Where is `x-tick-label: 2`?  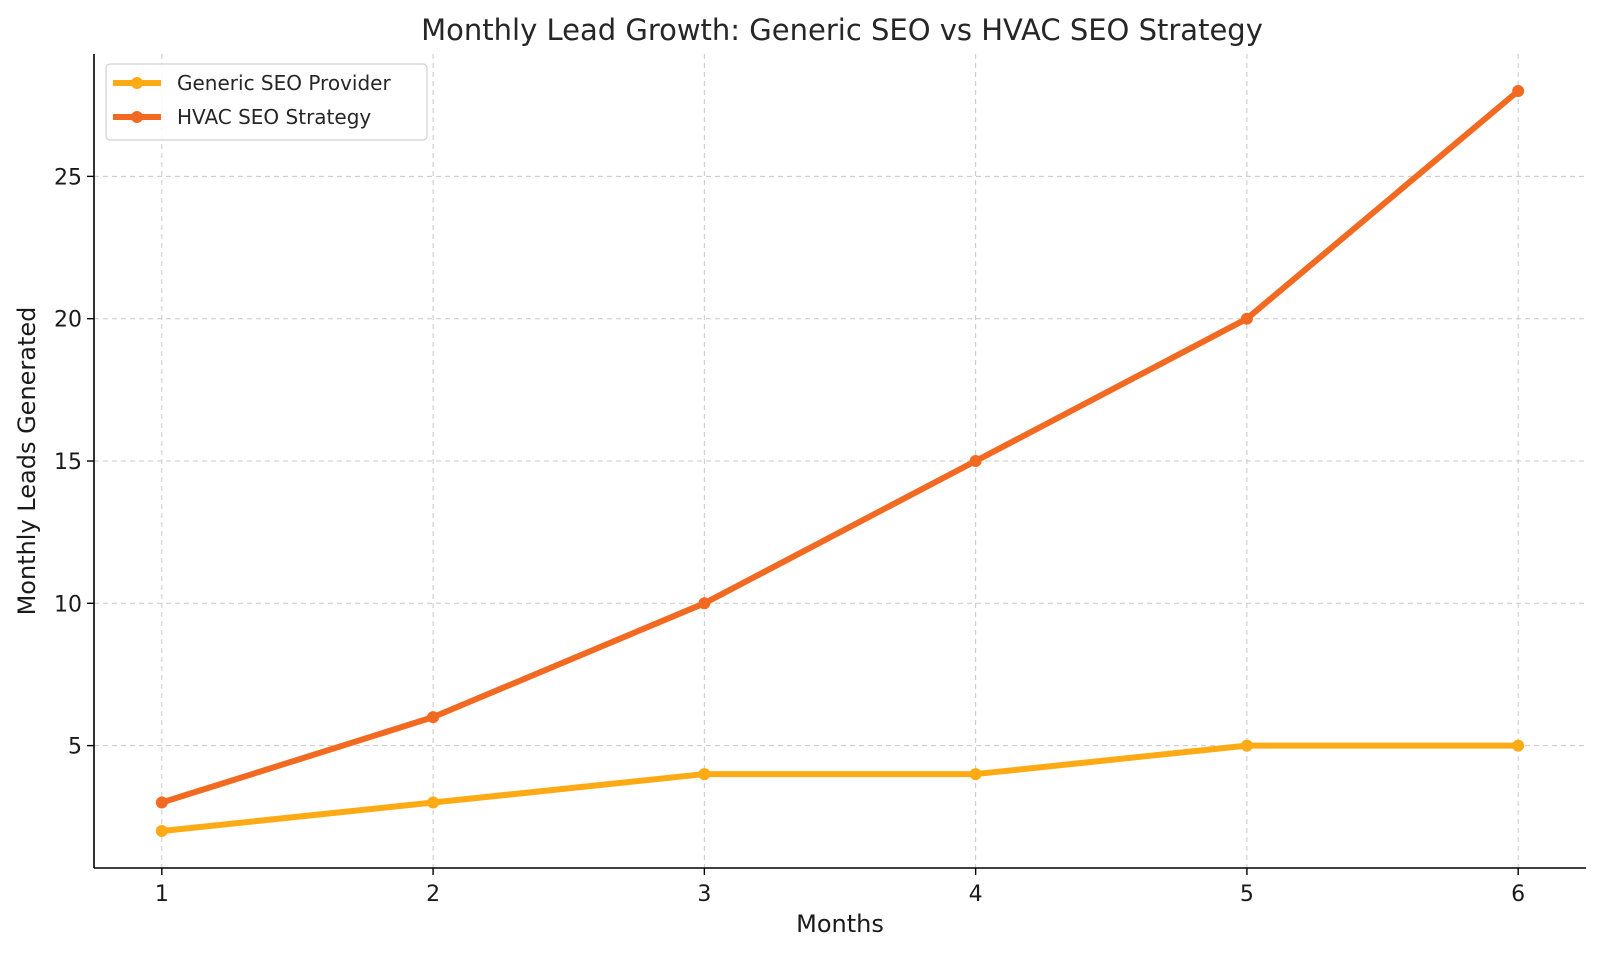 x-tick-label: 2 is located at coordinates (433, 894).